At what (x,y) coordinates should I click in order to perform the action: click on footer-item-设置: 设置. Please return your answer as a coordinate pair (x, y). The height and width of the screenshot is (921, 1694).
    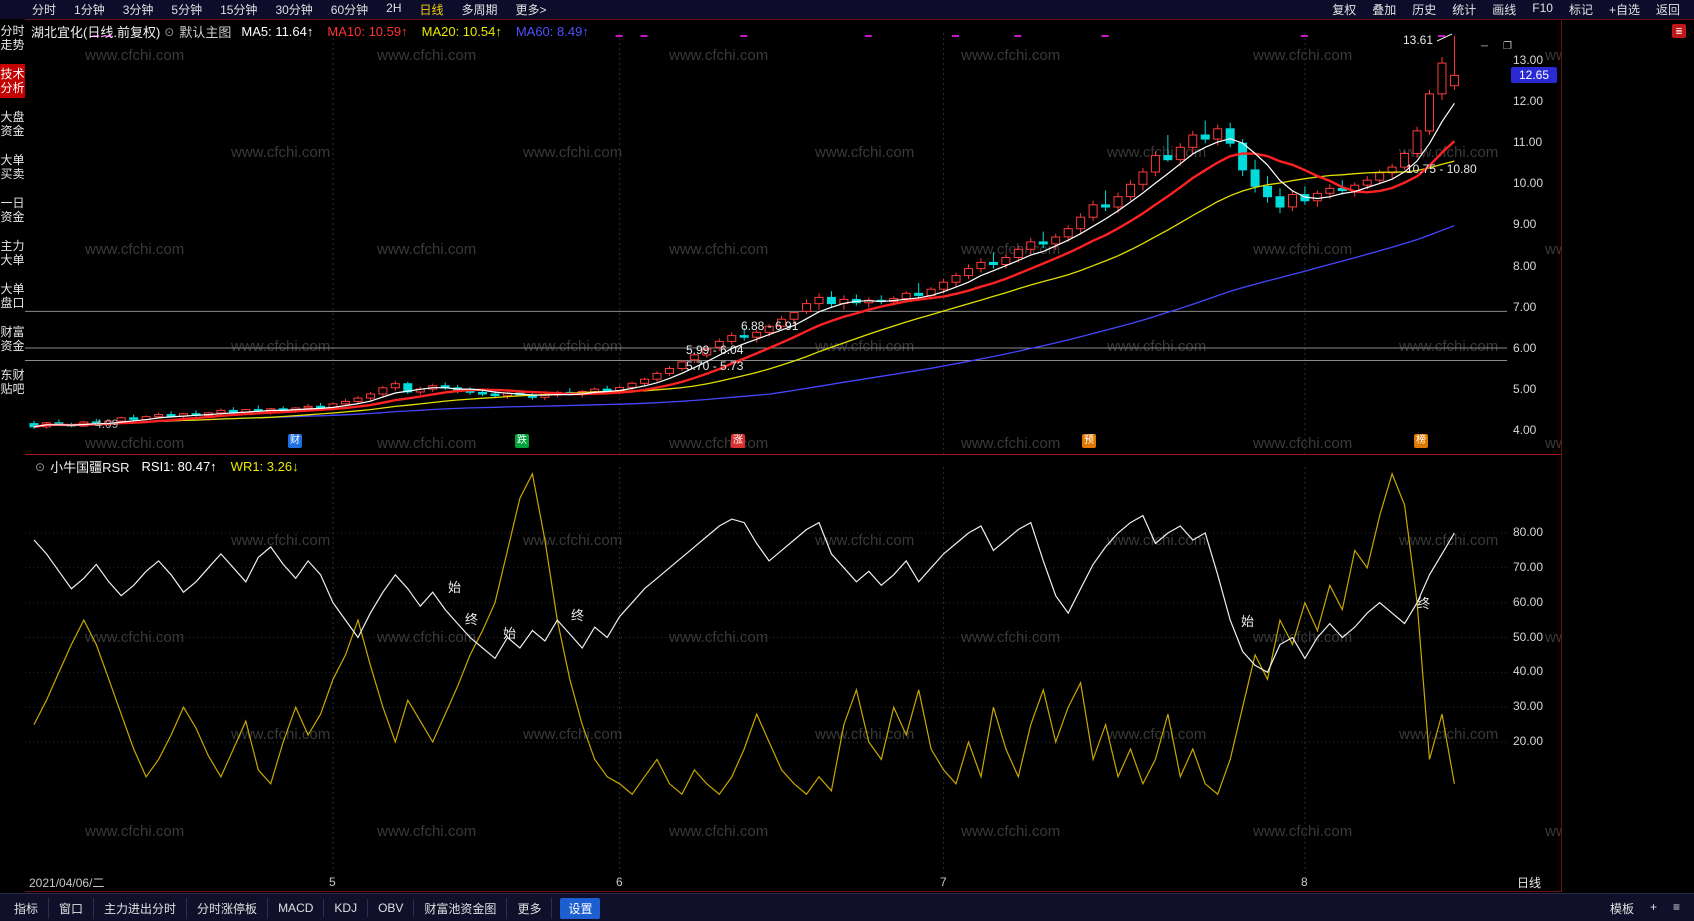
    Looking at the image, I should click on (580, 908).